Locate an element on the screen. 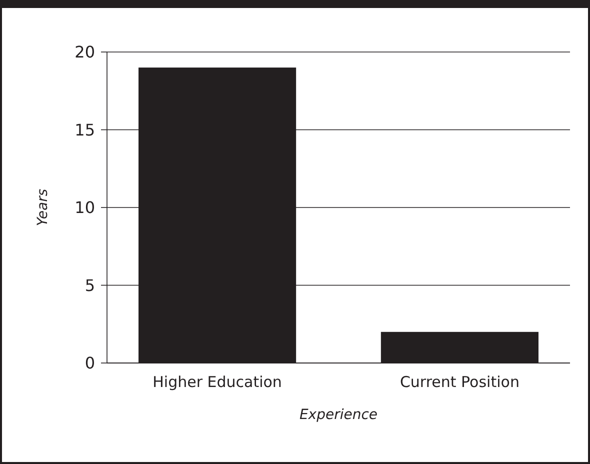 Image resolution: width=590 pixels, height=464 pixels. y-axis-title: Years is located at coordinates (43, 207).